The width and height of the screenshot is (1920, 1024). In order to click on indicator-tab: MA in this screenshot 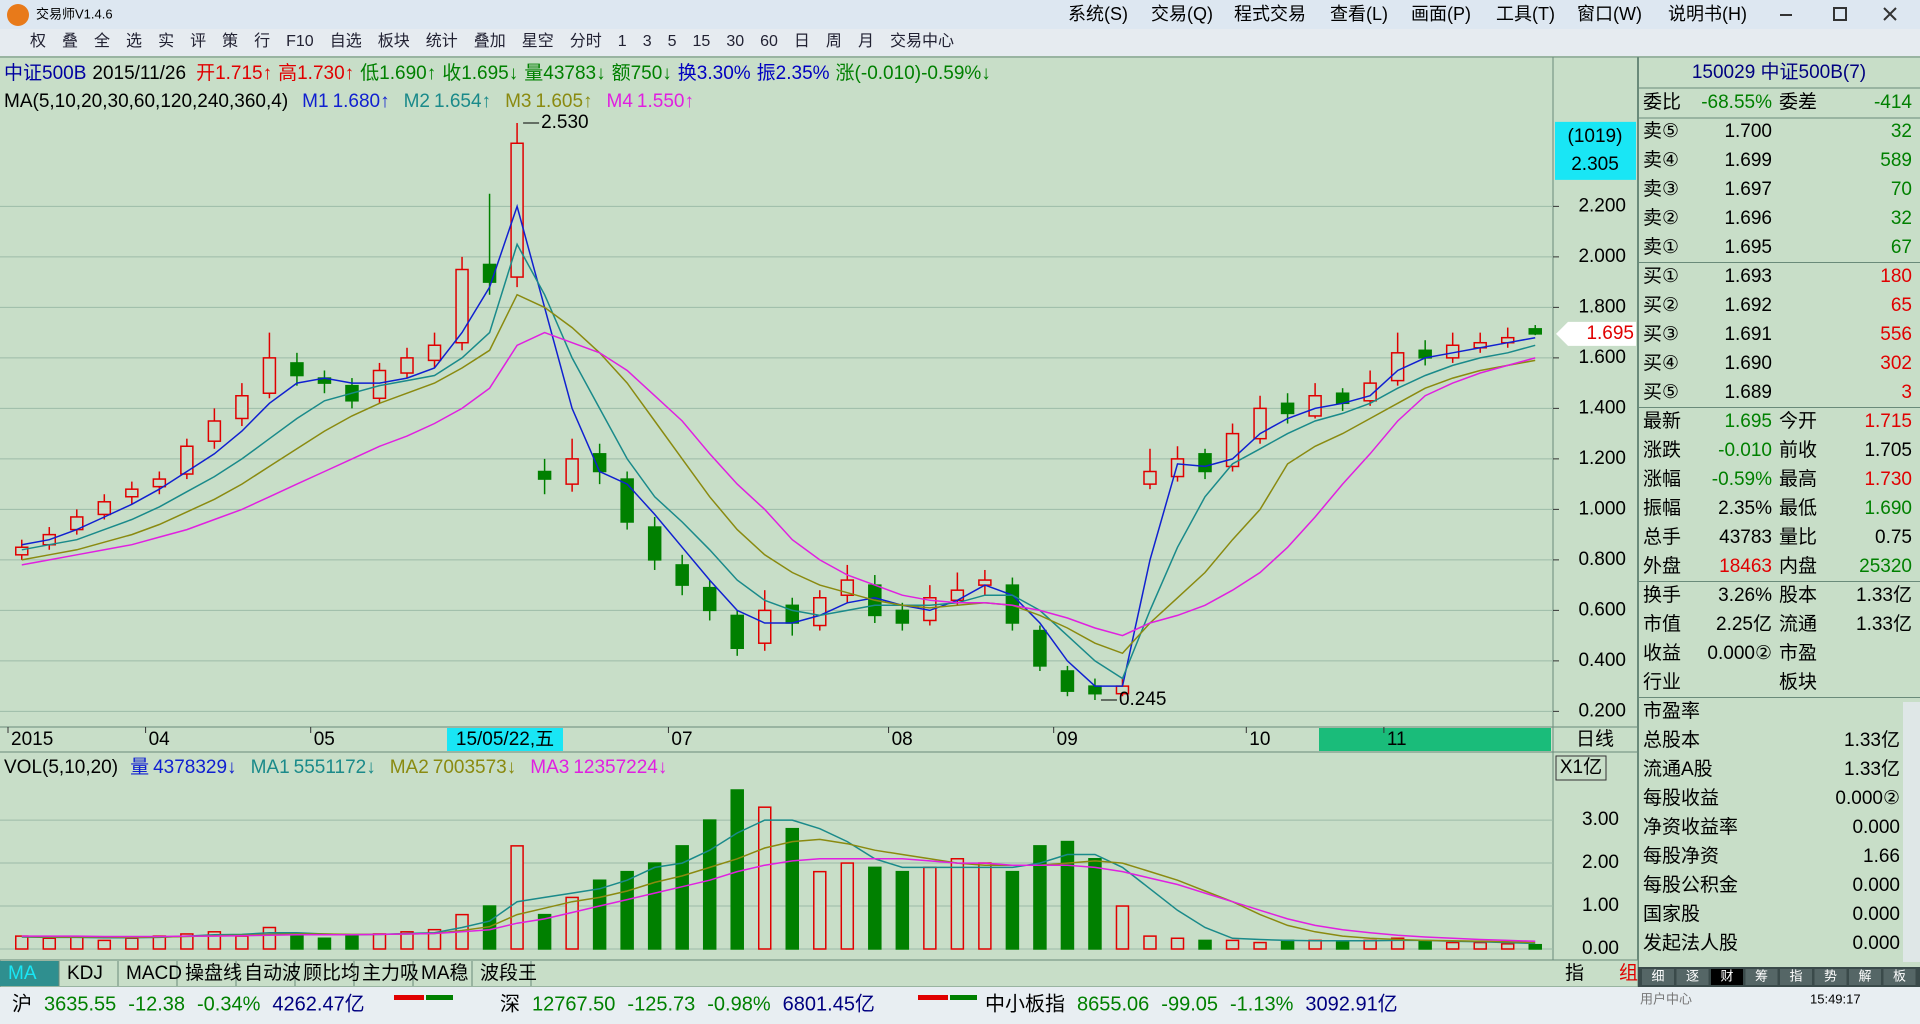, I will do `click(22, 973)`.